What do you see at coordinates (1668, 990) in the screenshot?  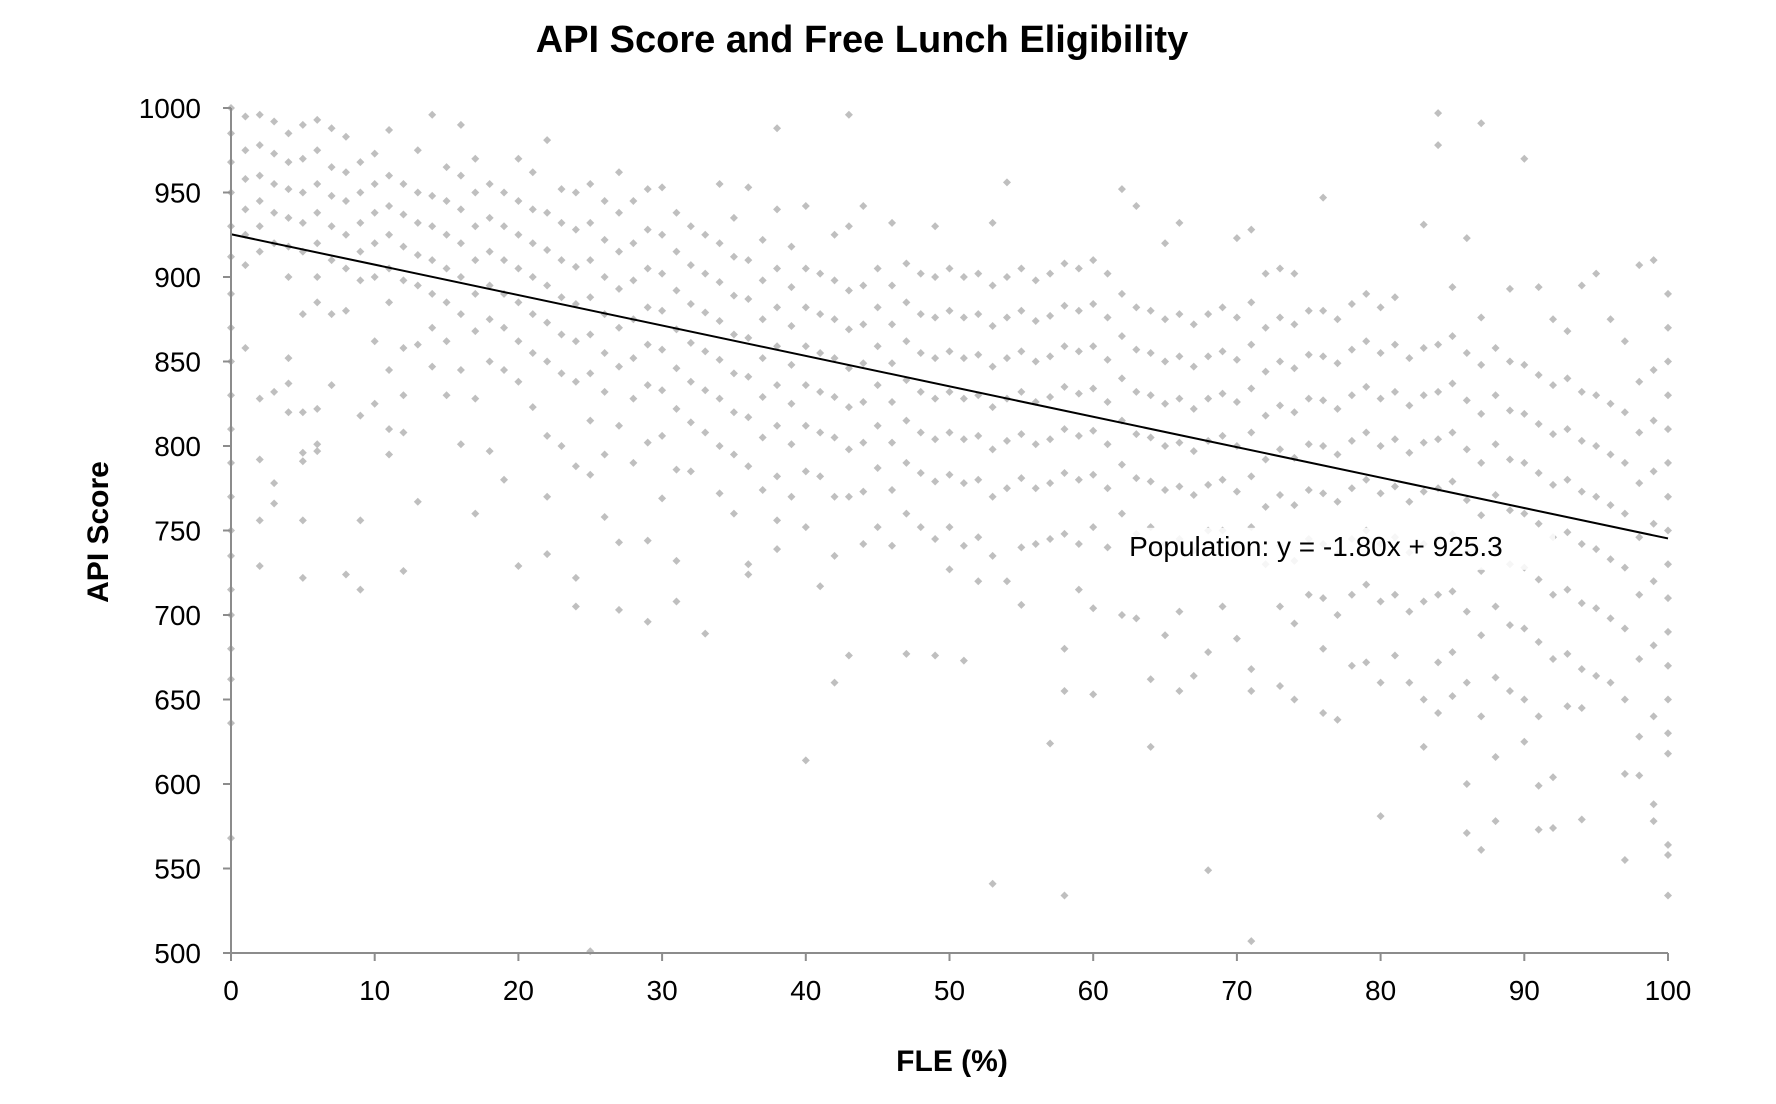 I see `x-tick-label: 100` at bounding box center [1668, 990].